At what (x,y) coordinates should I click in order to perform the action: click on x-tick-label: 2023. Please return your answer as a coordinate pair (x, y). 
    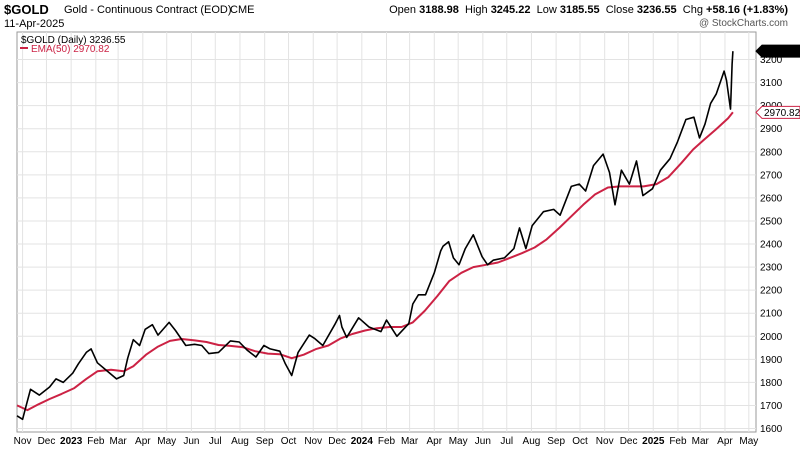
    Looking at the image, I should click on (71, 441).